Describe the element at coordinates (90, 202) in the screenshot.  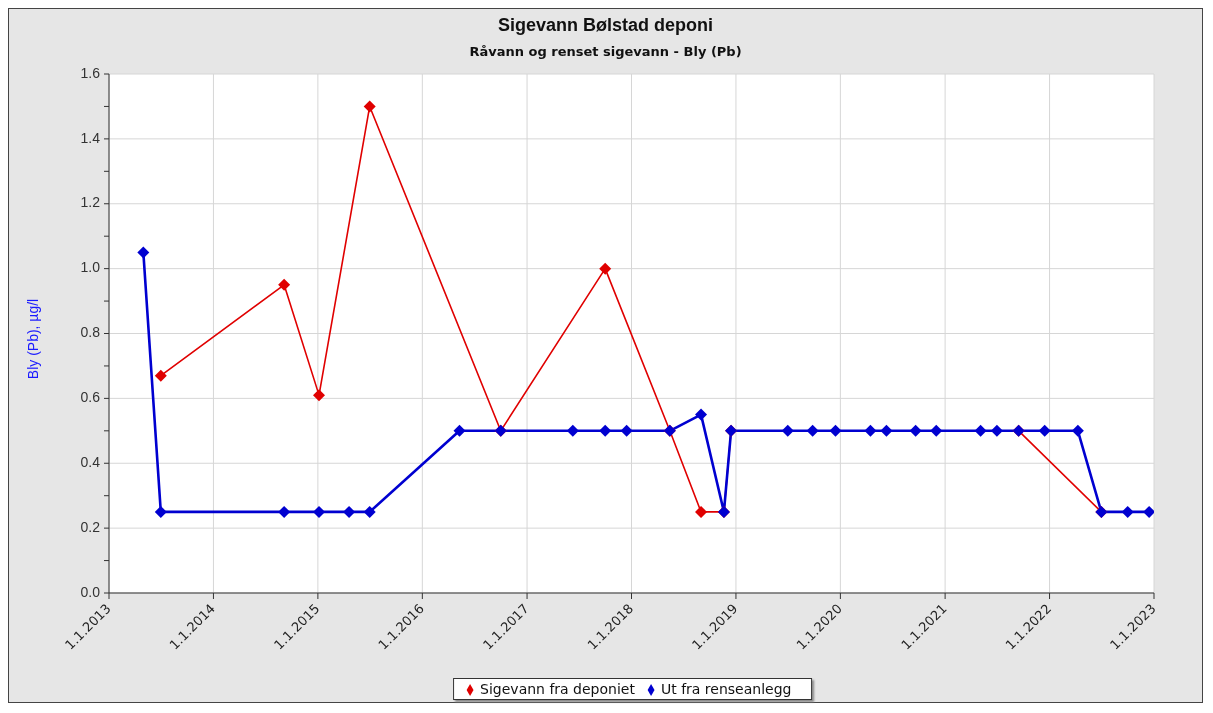
I see `y-tick-label: 1.2` at that location.